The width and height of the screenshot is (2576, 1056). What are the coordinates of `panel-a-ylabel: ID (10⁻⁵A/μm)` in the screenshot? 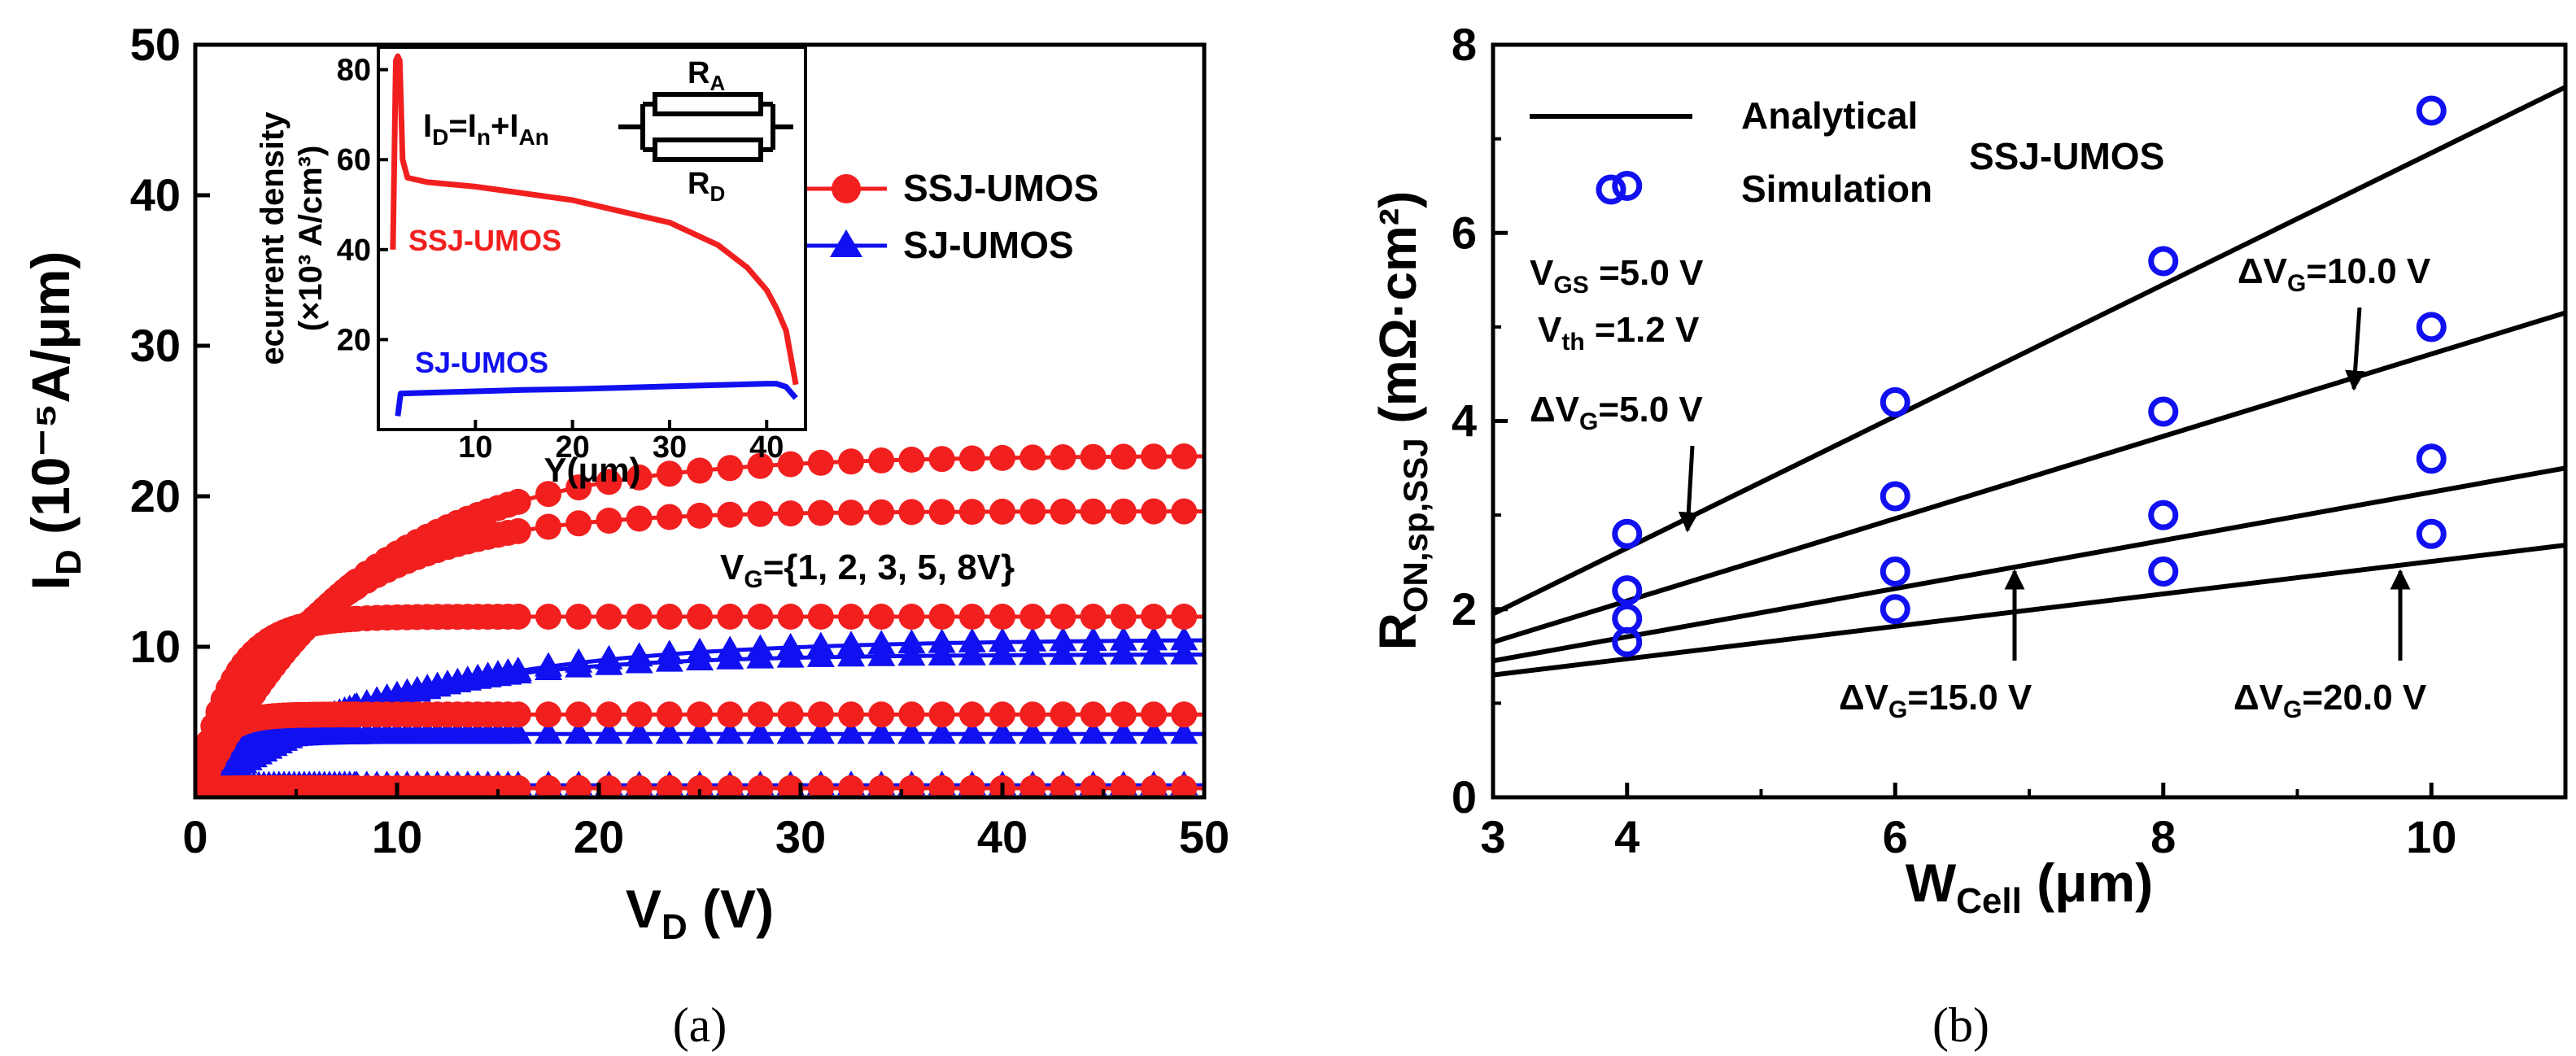 It's located at (54, 421).